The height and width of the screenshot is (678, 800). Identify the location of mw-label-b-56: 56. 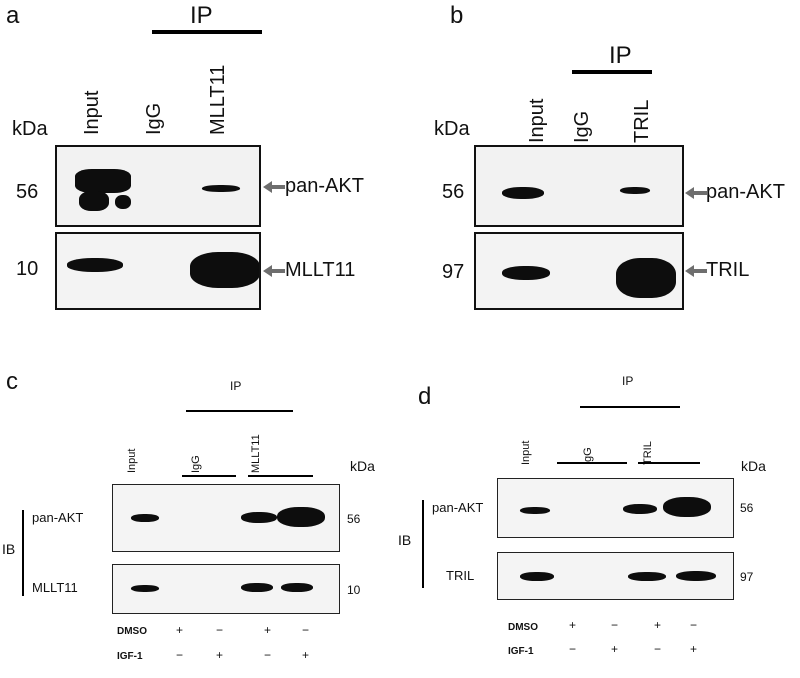
(453, 192).